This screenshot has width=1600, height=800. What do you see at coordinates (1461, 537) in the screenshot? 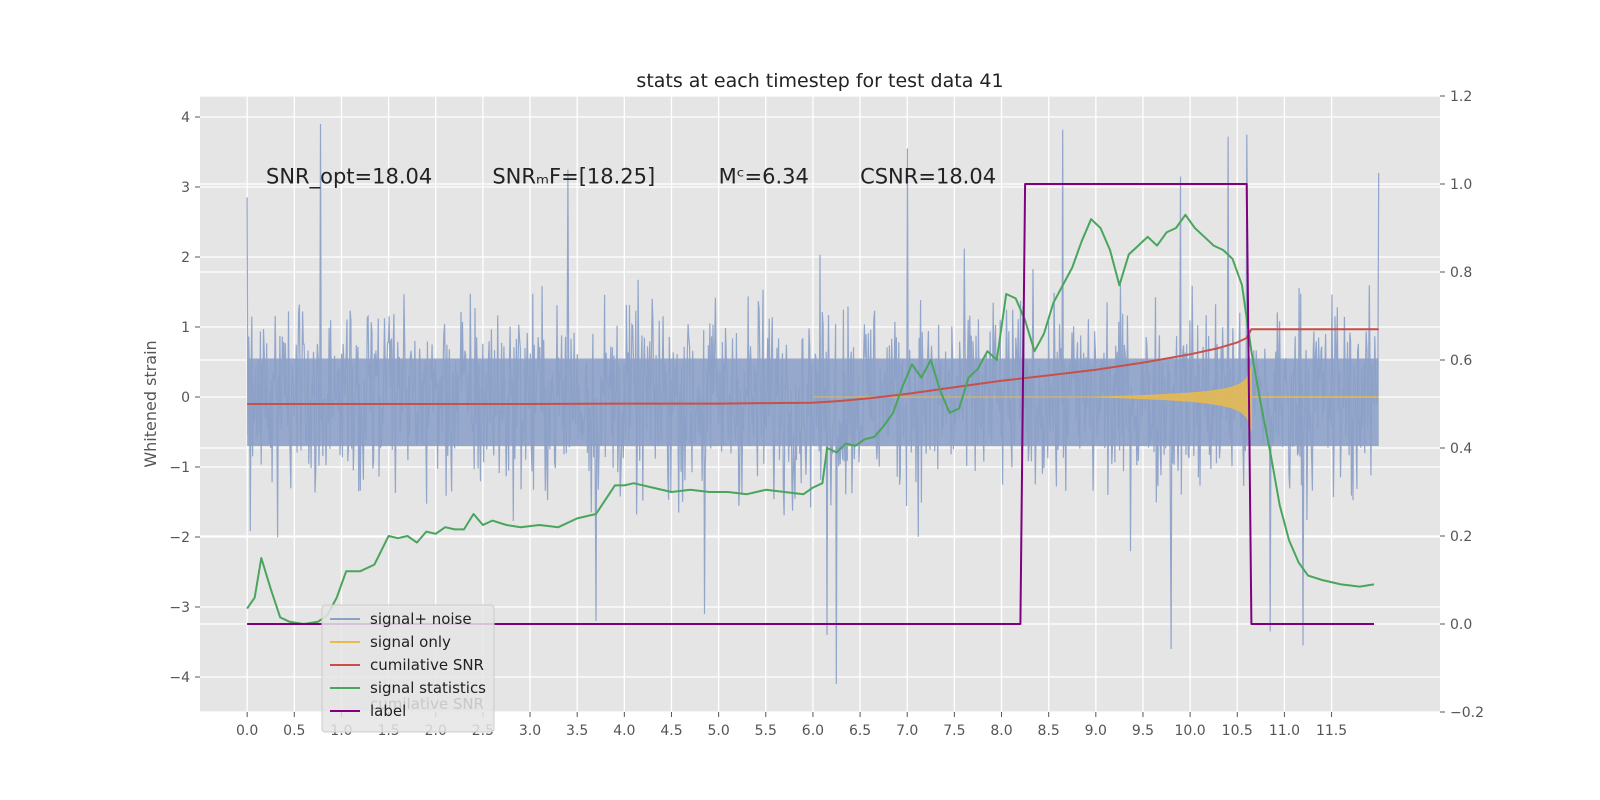
I see `y2-tick-label: 0.2` at bounding box center [1461, 537].